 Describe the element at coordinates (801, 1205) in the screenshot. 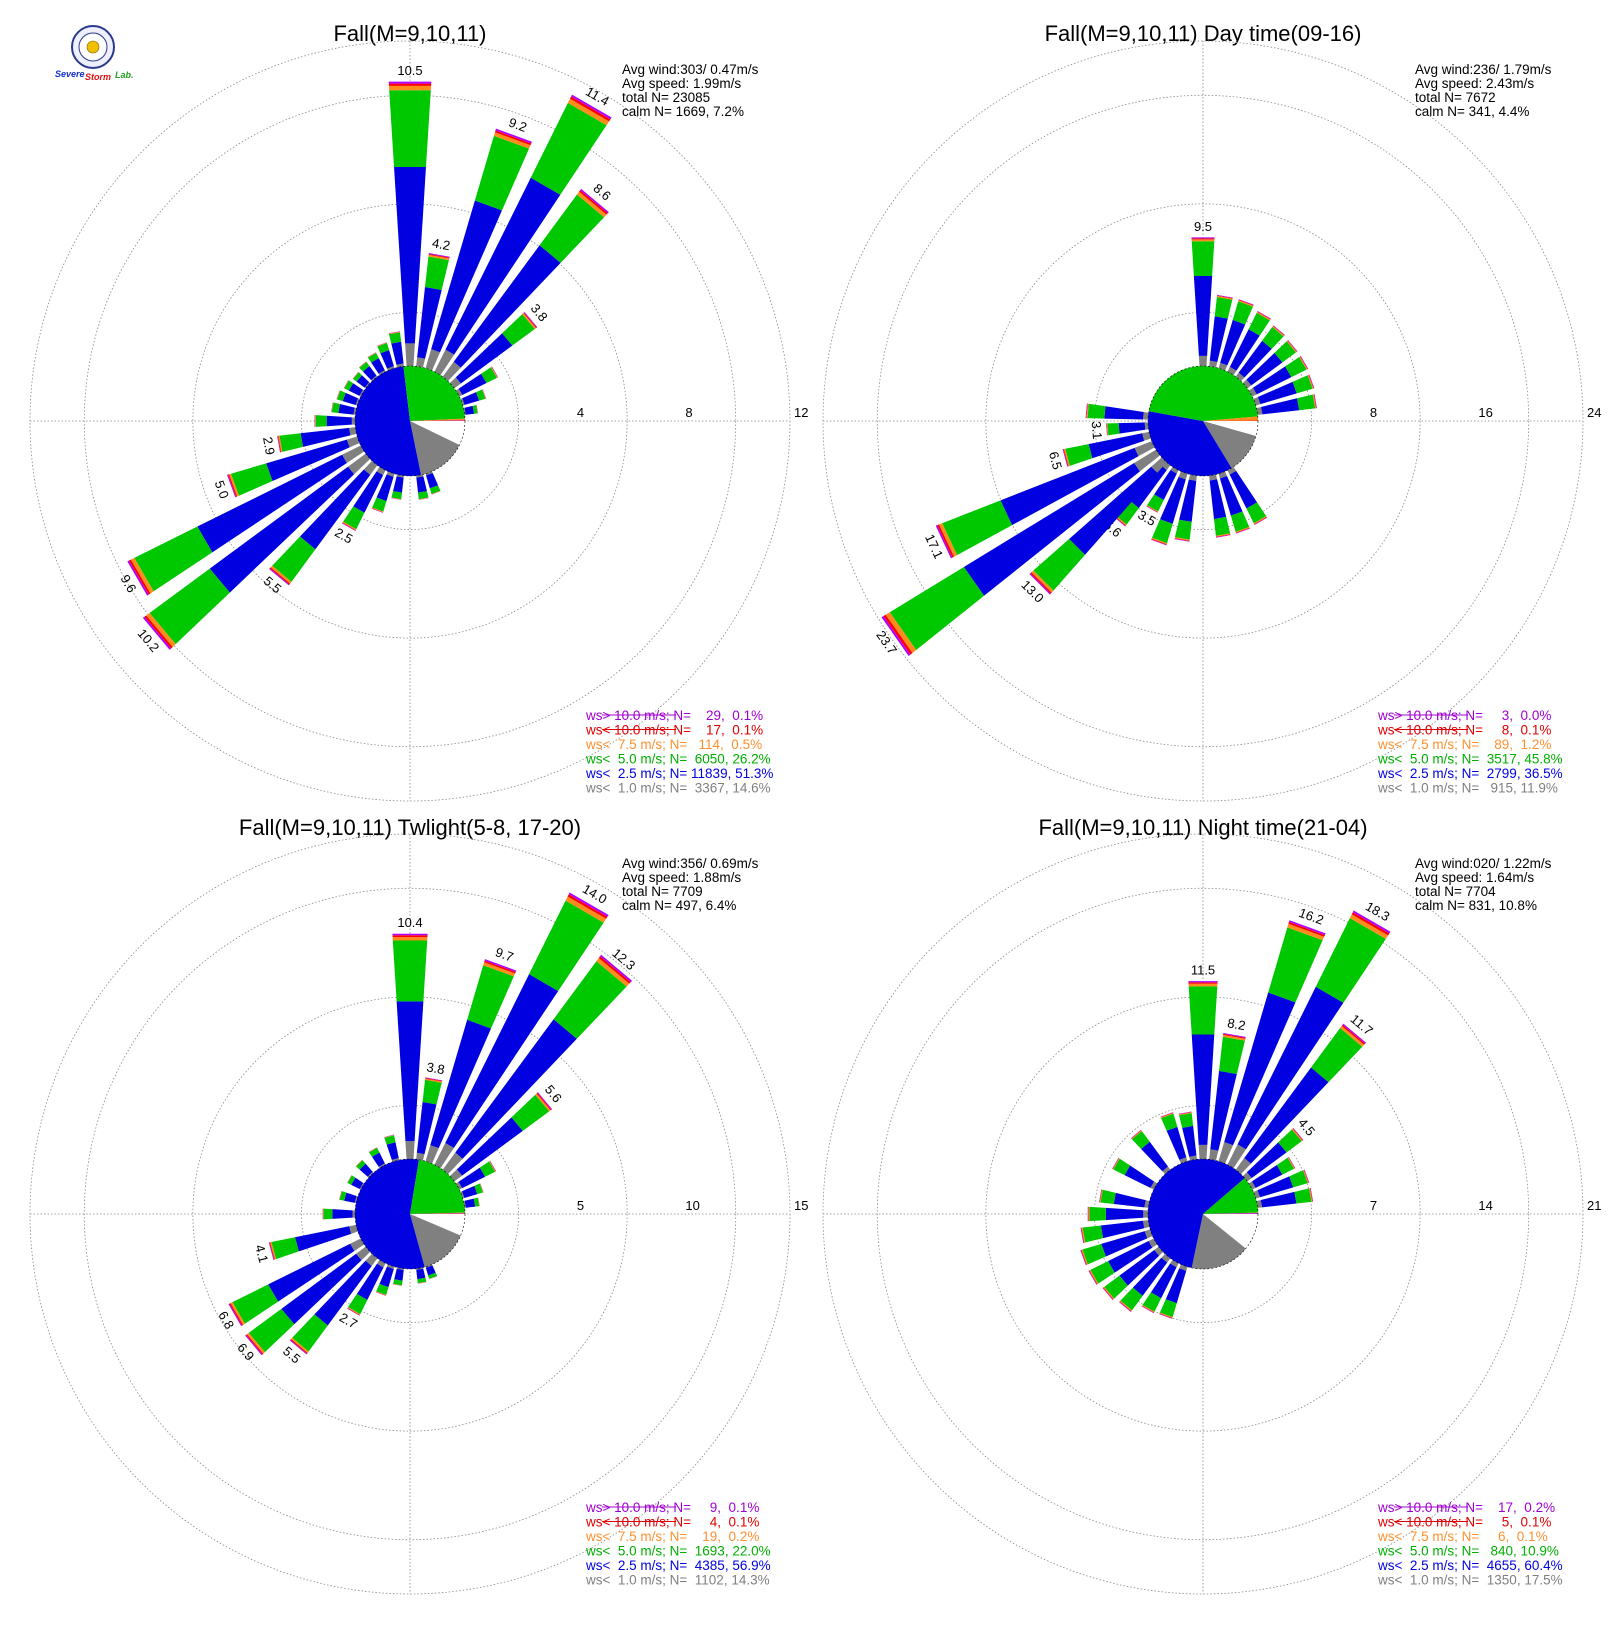

I see `radial-tick-label: 15` at that location.